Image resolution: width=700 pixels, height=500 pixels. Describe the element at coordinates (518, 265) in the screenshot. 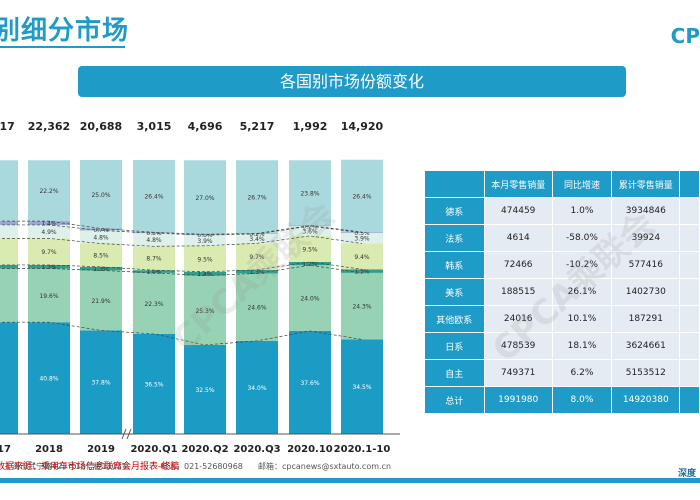

I see `table-cell: 72466` at that location.